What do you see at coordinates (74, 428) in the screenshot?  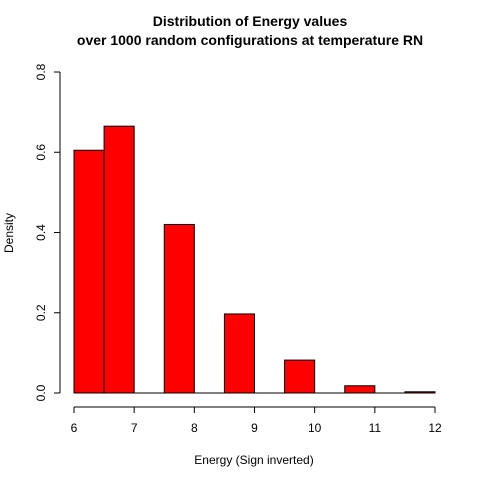 I see `x-tick-label: 6` at bounding box center [74, 428].